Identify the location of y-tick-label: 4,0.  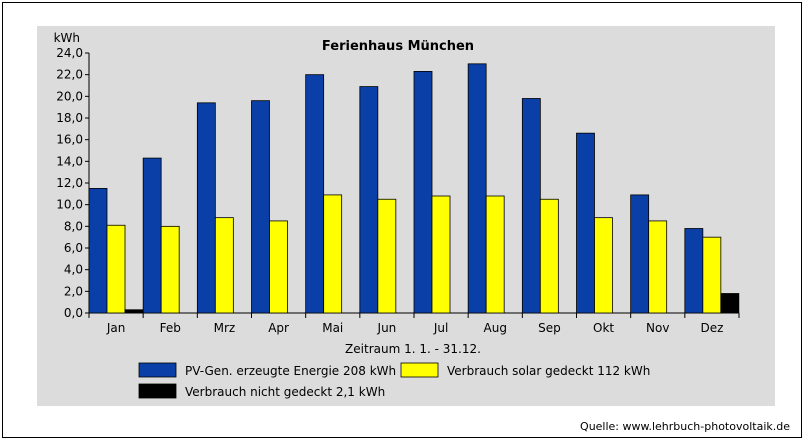
(73, 270).